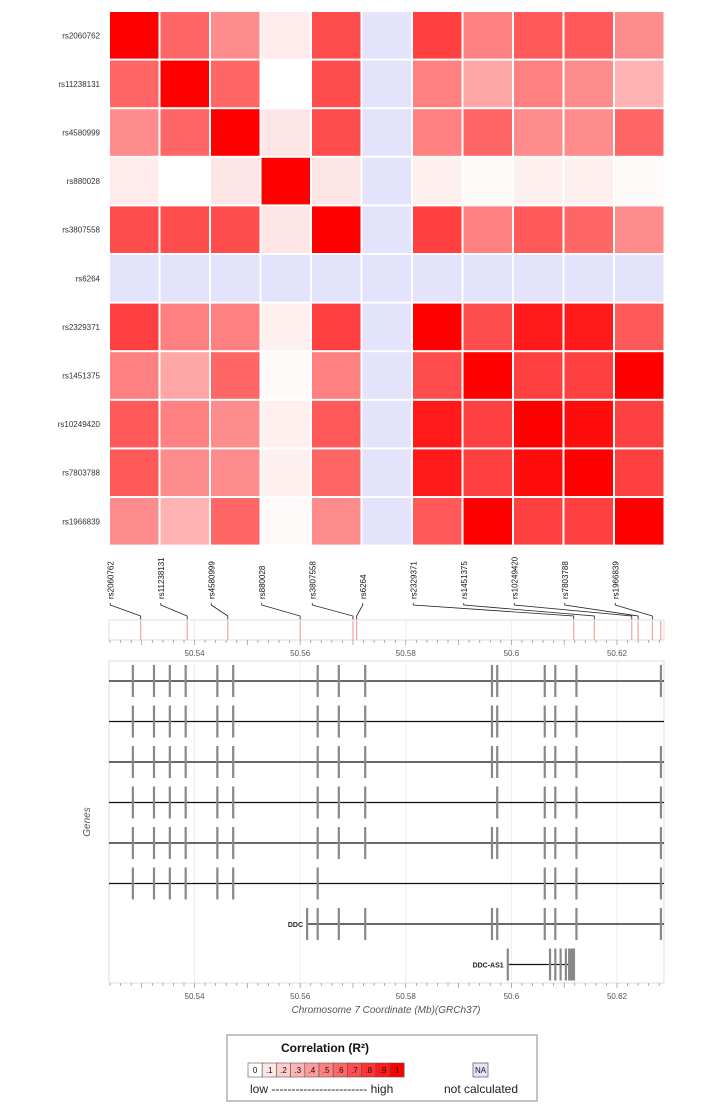 Image resolution: width=714 pixels, height=1116 pixels. I want to click on column-label: rs6264, so click(363, 586).